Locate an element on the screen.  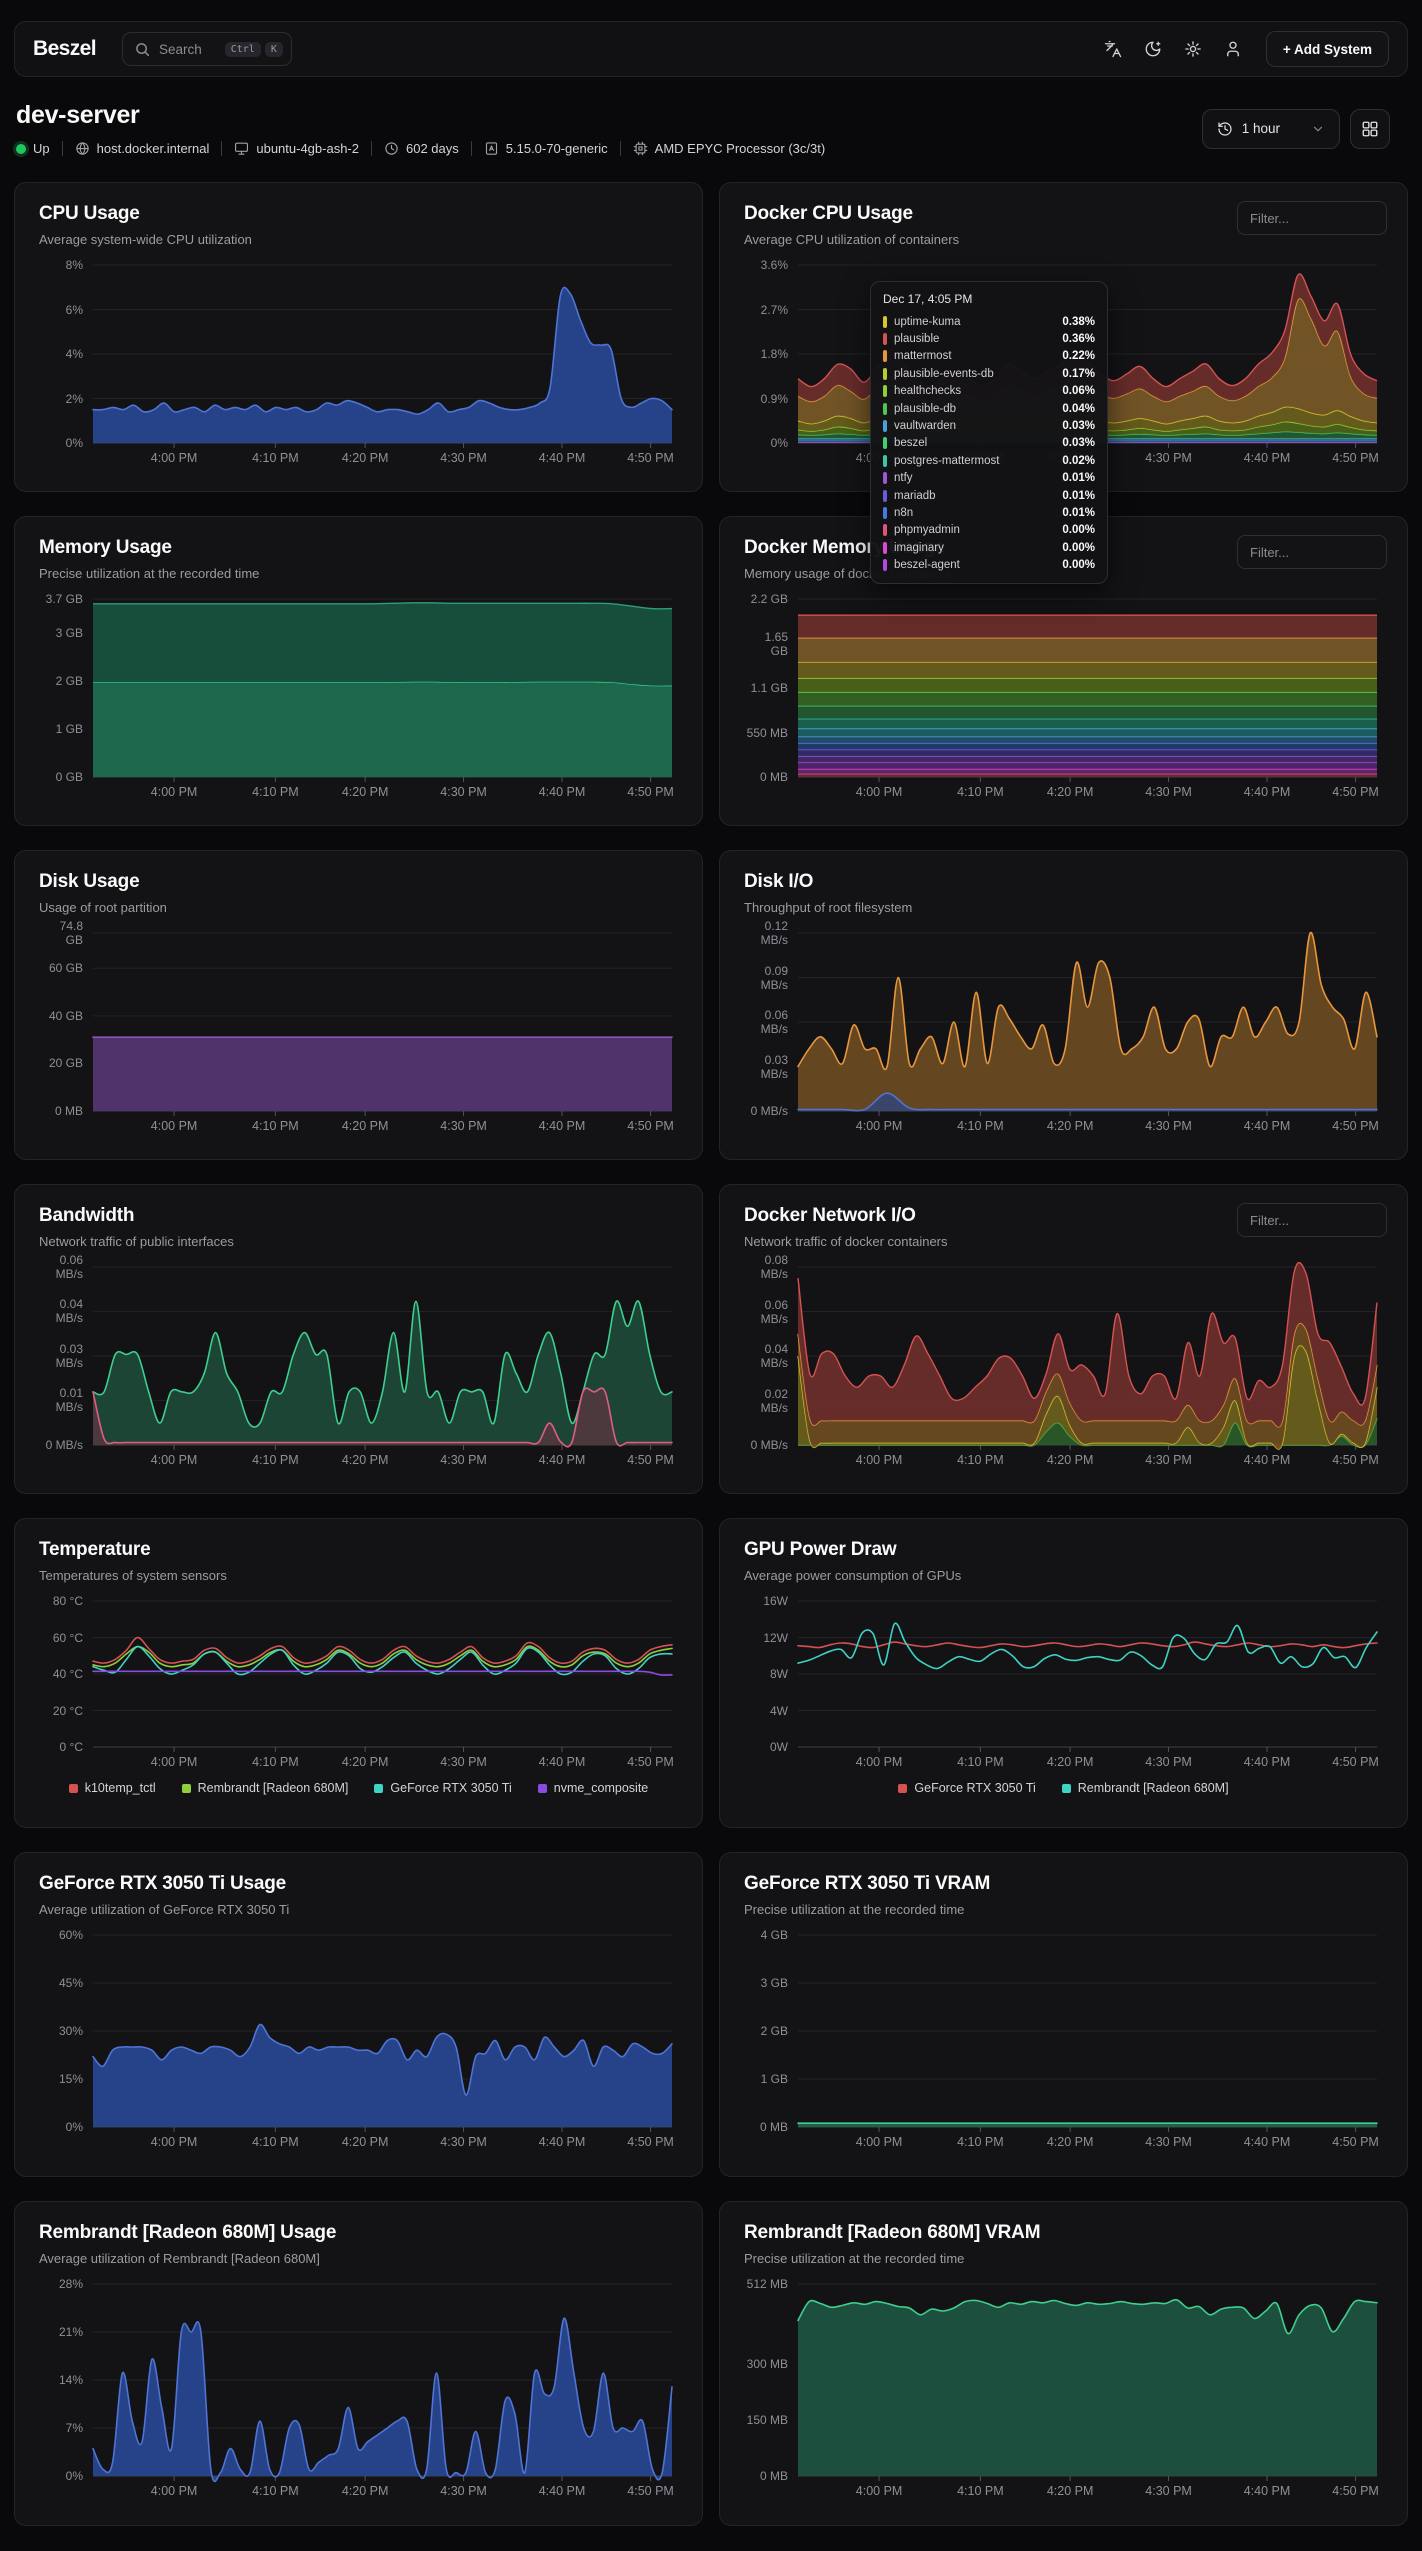
layout-grid-button is located at coordinates (1370, 128).